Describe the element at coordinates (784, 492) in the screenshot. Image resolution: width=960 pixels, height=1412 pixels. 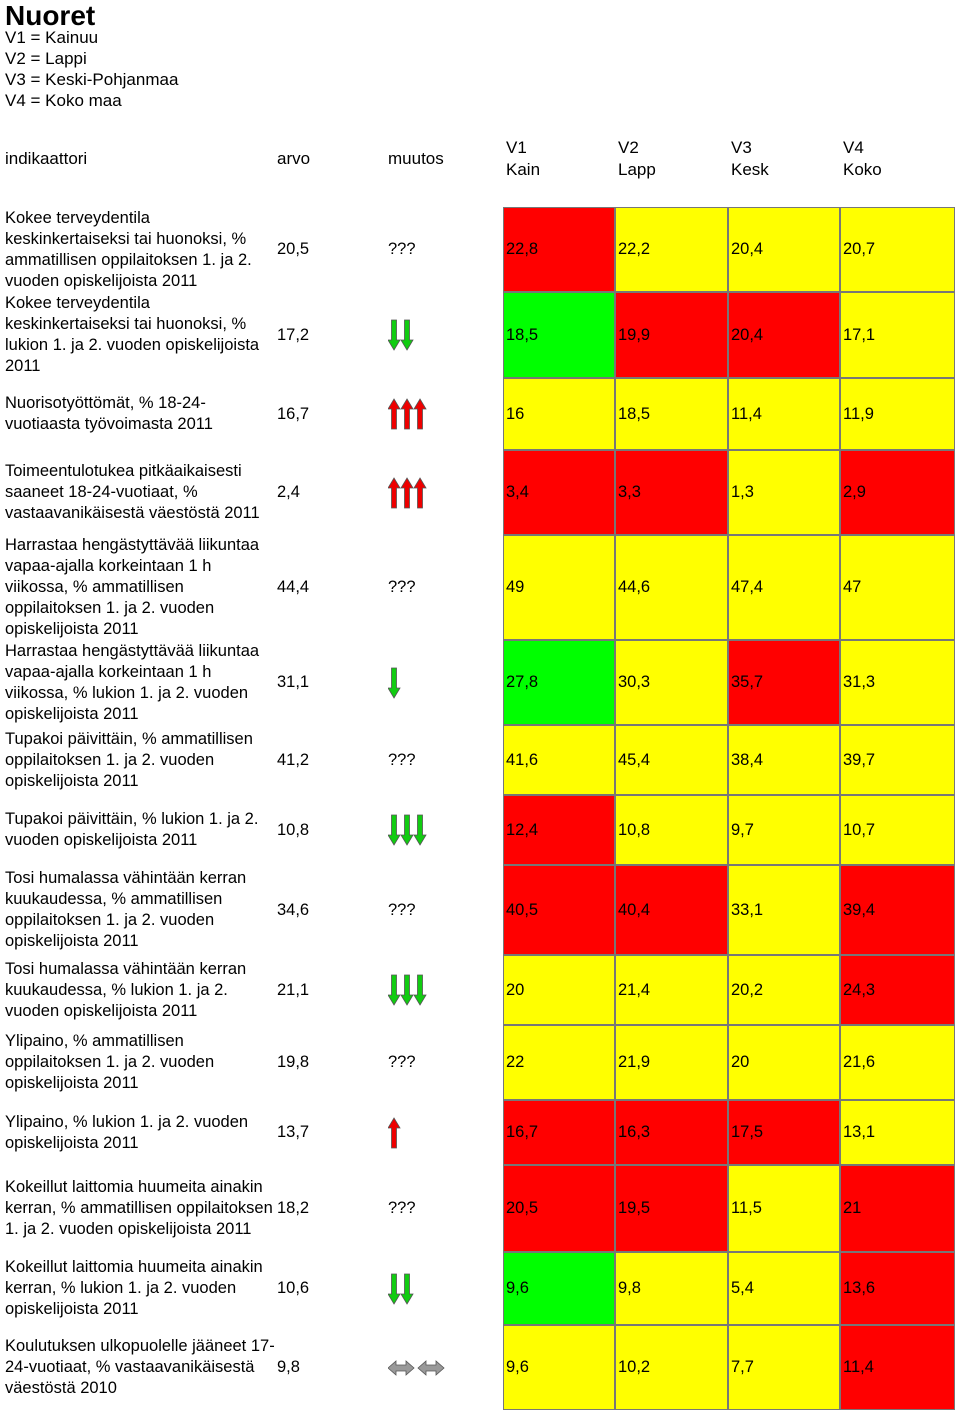
I see `value-cell: 1,3` at that location.